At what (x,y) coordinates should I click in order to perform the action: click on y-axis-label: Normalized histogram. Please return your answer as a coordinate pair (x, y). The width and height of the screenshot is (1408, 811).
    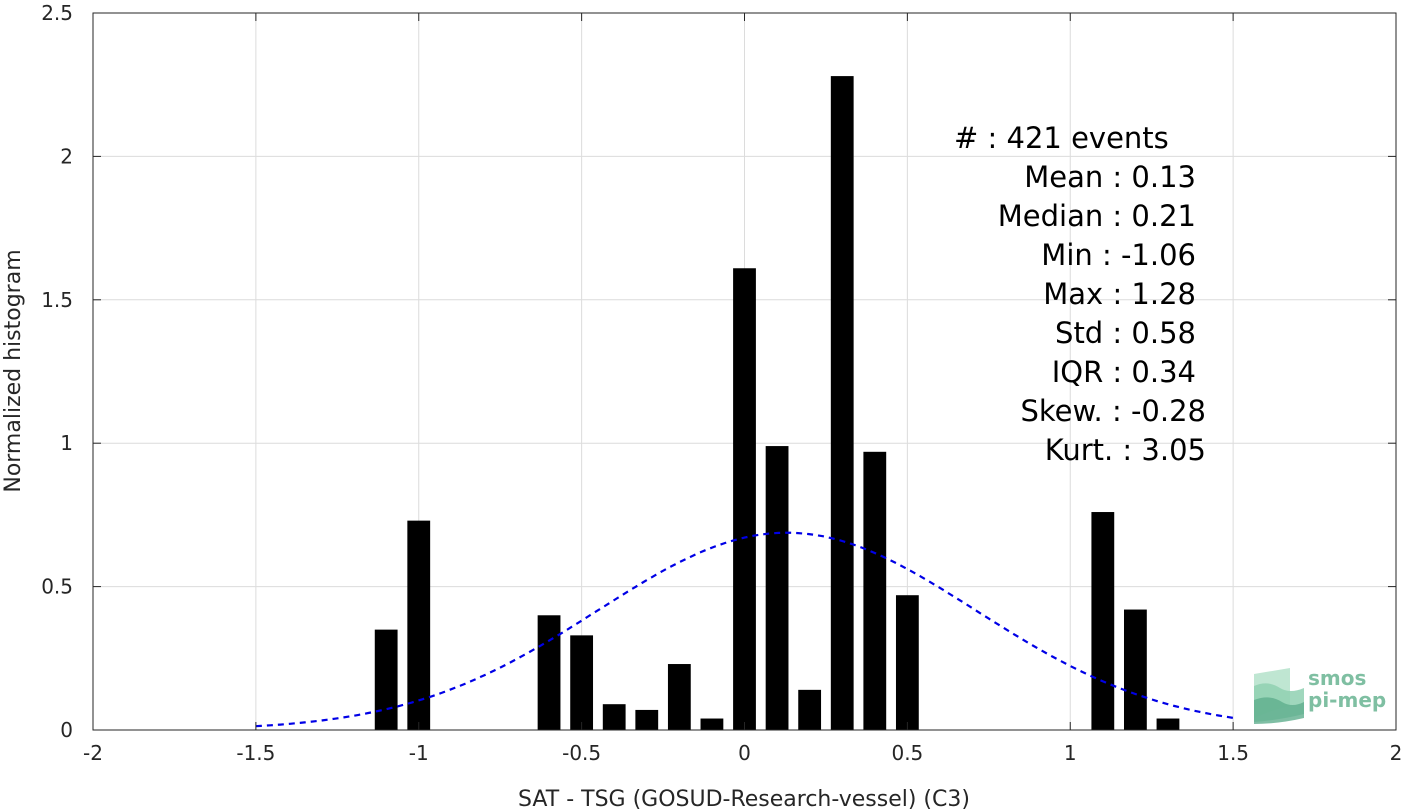
    Looking at the image, I should click on (13, 370).